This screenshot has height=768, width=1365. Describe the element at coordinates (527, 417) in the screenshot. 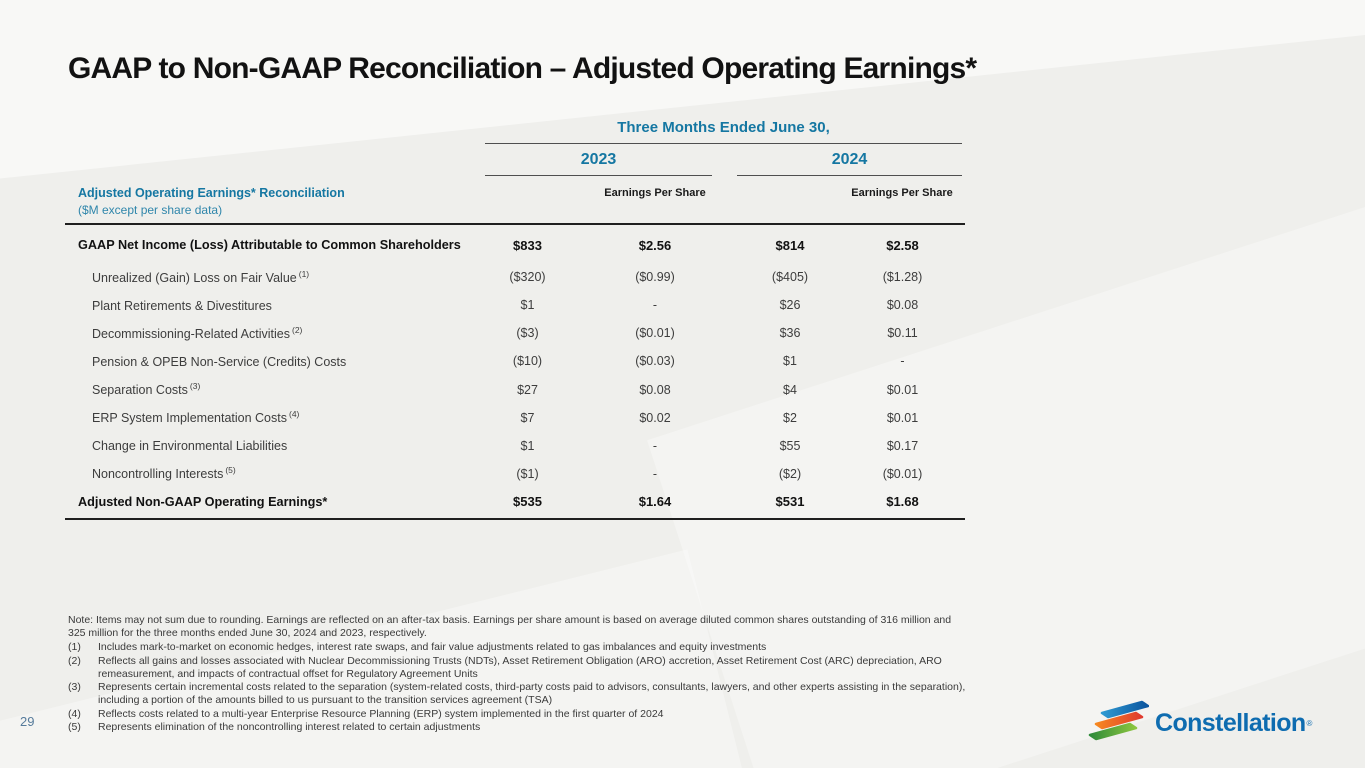

I see `value-2023: $7` at that location.